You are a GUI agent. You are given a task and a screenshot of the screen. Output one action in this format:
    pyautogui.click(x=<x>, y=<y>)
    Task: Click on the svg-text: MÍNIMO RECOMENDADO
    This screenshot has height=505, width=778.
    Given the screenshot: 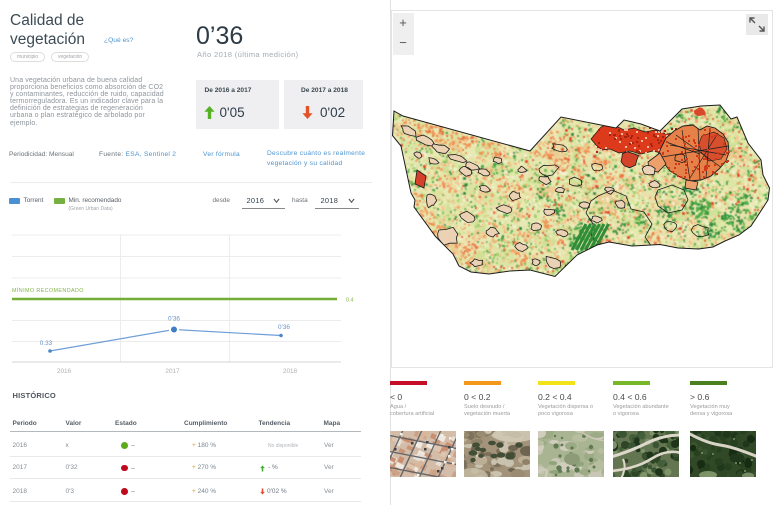 What is the action you would take?
    pyautogui.click(x=48, y=290)
    